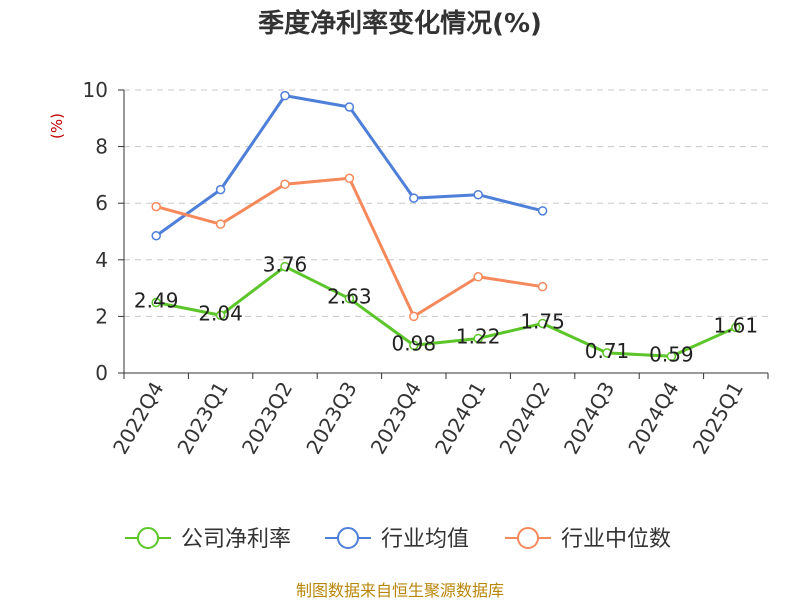  What do you see at coordinates (400, 23) in the screenshot?
I see `chart-title: 季度净利率变化情况(%)` at bounding box center [400, 23].